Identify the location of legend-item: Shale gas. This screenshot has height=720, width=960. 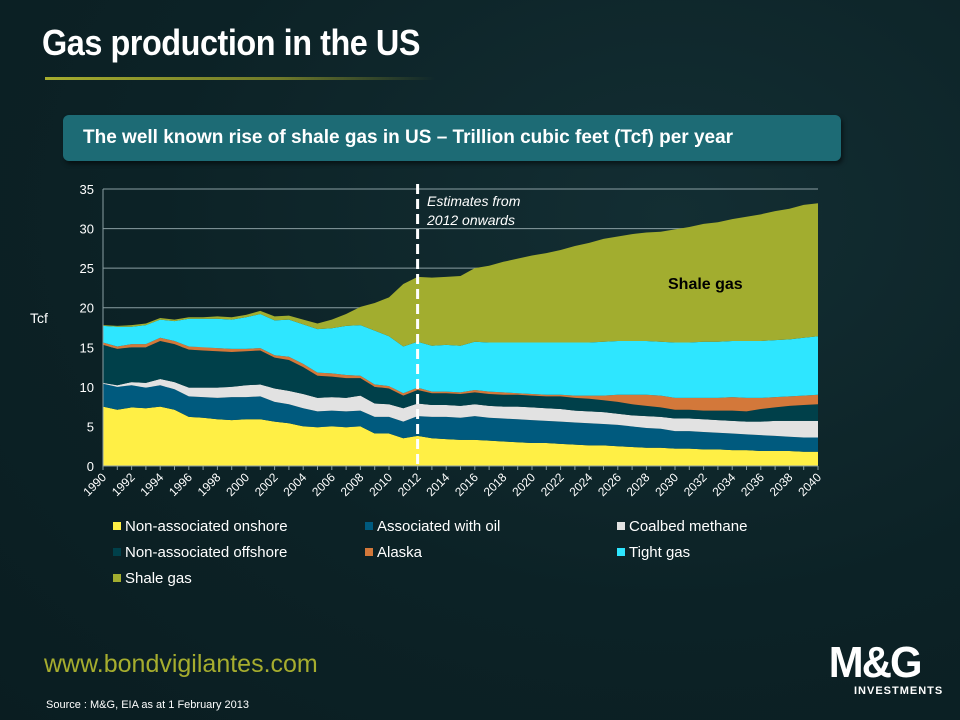
(152, 578).